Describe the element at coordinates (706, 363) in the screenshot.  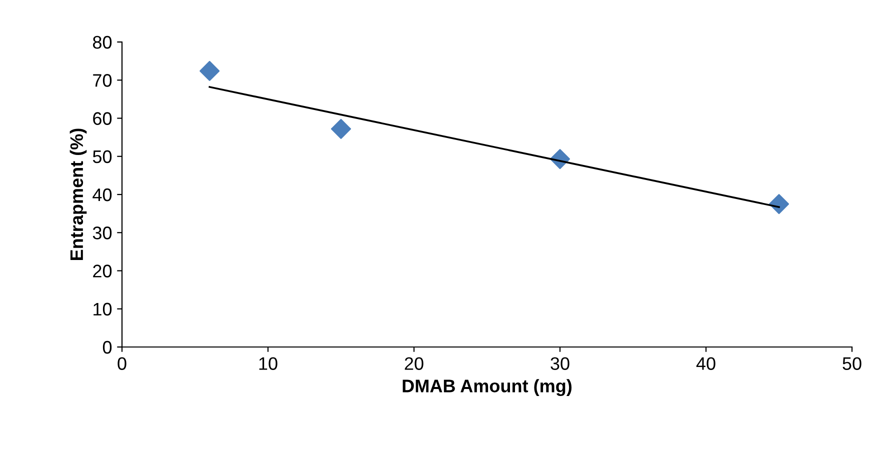
I see `x-tick-label: 40` at that location.